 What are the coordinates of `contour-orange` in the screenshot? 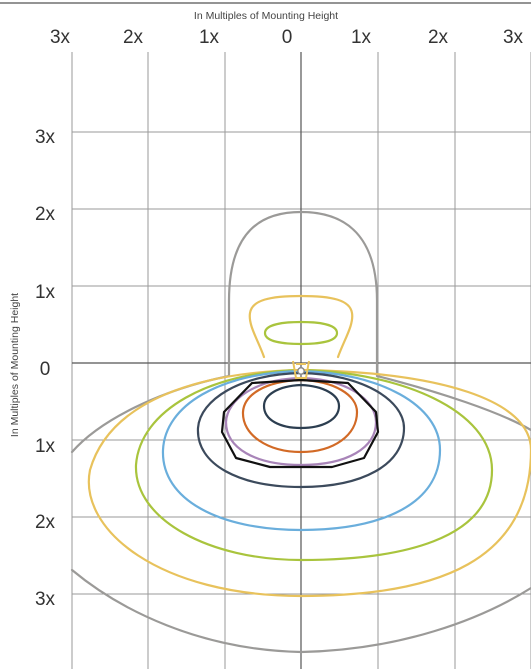 It's located at (300, 416).